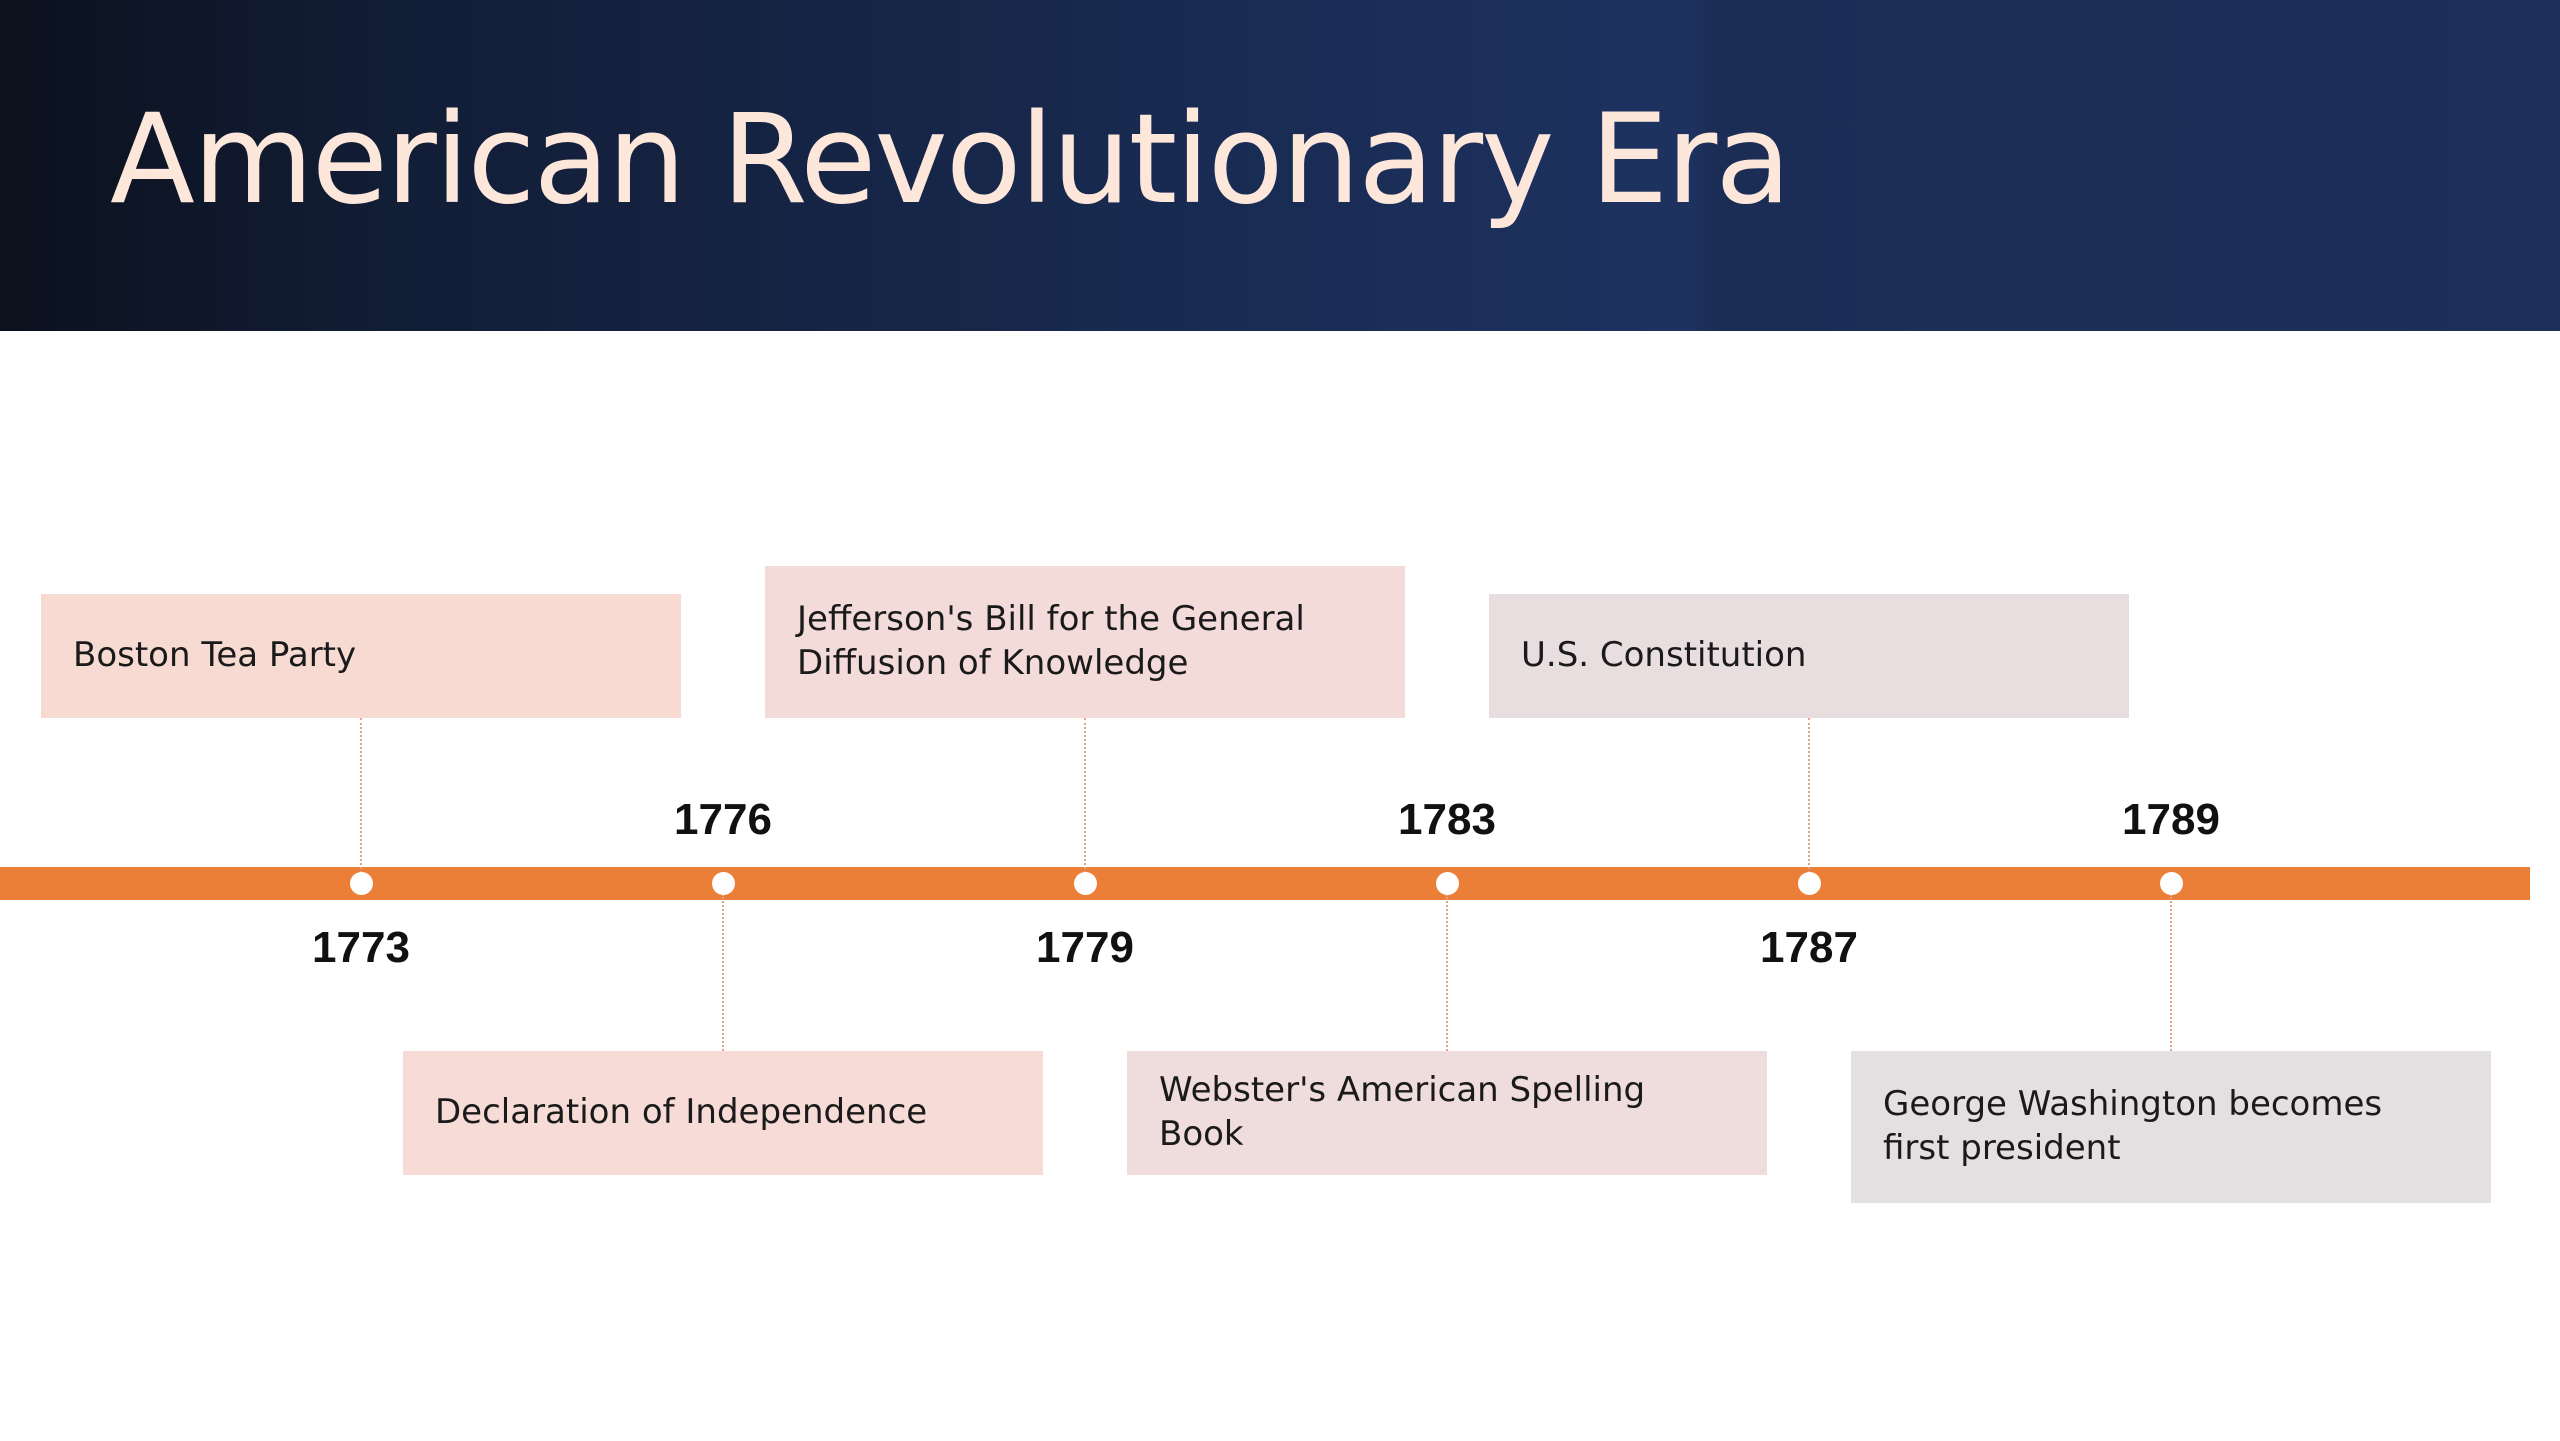 This screenshot has height=1441, width=2560. Describe the element at coordinates (1085, 947) in the screenshot. I see `year-label: 1779` at that location.